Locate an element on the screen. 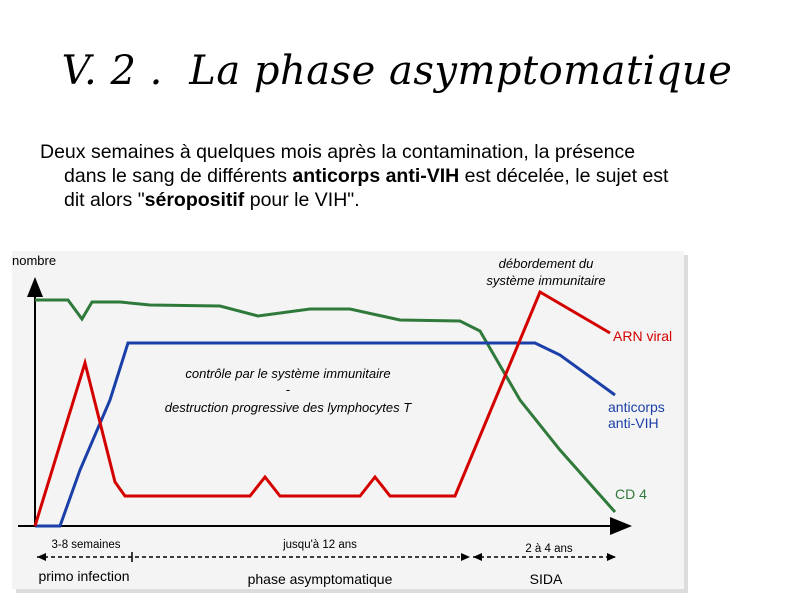  duration-arrow-end is located at coordinates (611, 557).